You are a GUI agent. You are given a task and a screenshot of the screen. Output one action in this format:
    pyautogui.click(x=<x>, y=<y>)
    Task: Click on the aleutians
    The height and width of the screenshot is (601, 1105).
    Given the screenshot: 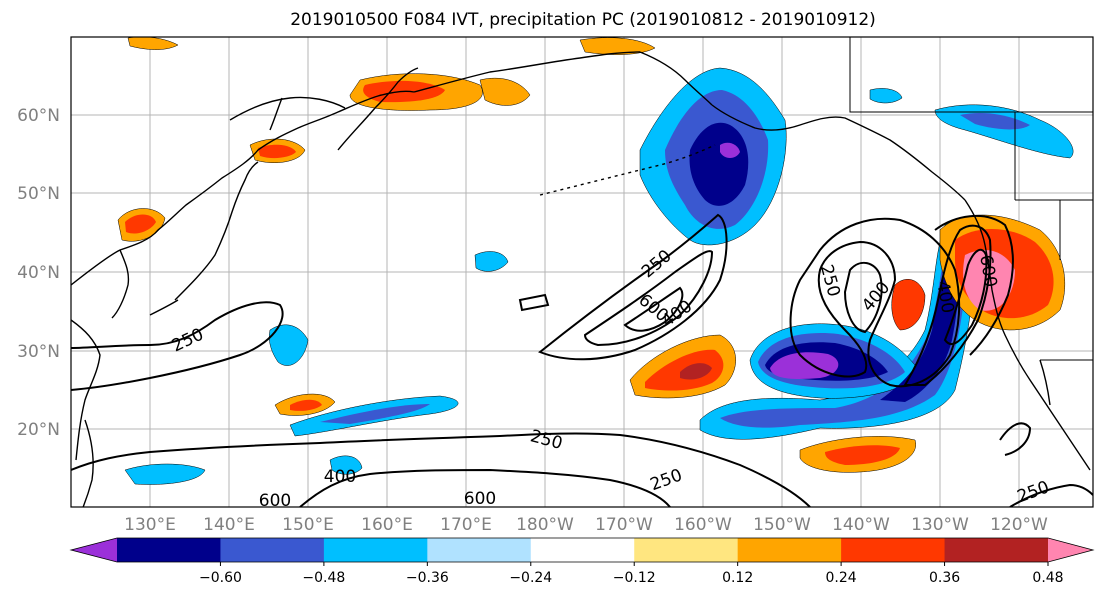 What is the action you would take?
    pyautogui.click(x=627, y=170)
    